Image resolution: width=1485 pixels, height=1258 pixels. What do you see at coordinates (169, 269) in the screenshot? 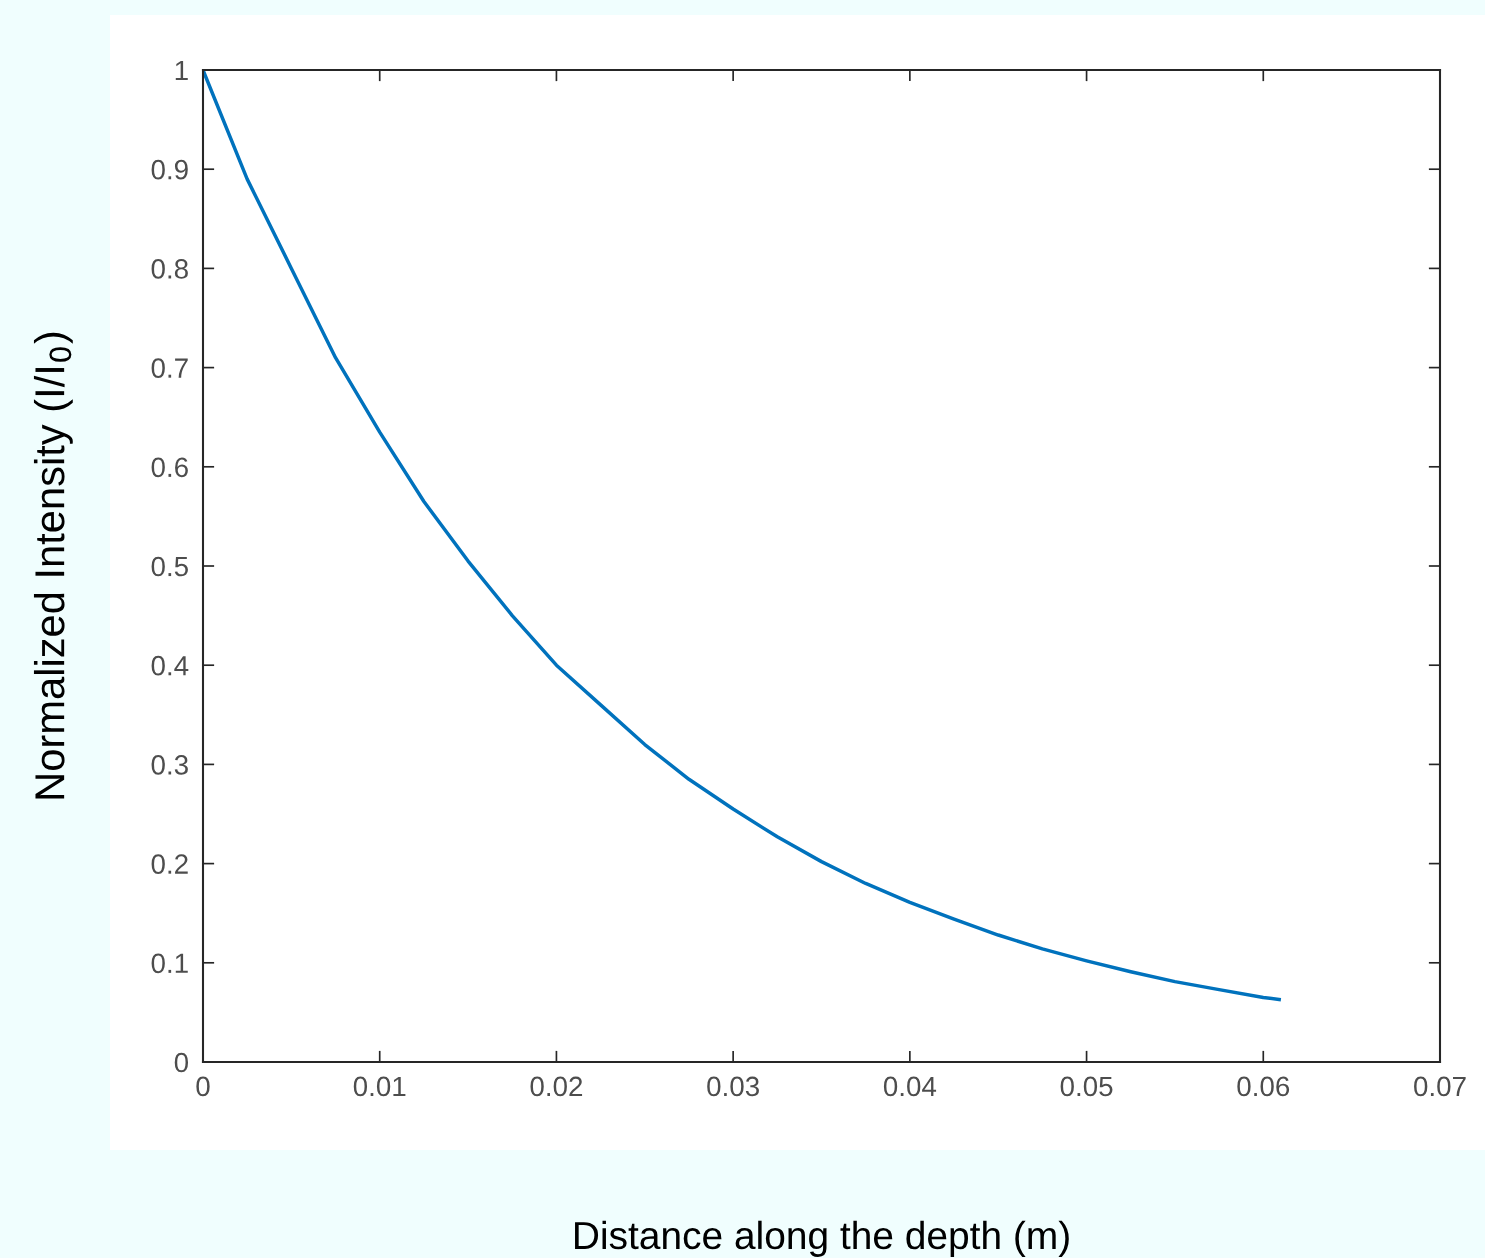
I see `y-tick-label: 0.8` at bounding box center [169, 269].